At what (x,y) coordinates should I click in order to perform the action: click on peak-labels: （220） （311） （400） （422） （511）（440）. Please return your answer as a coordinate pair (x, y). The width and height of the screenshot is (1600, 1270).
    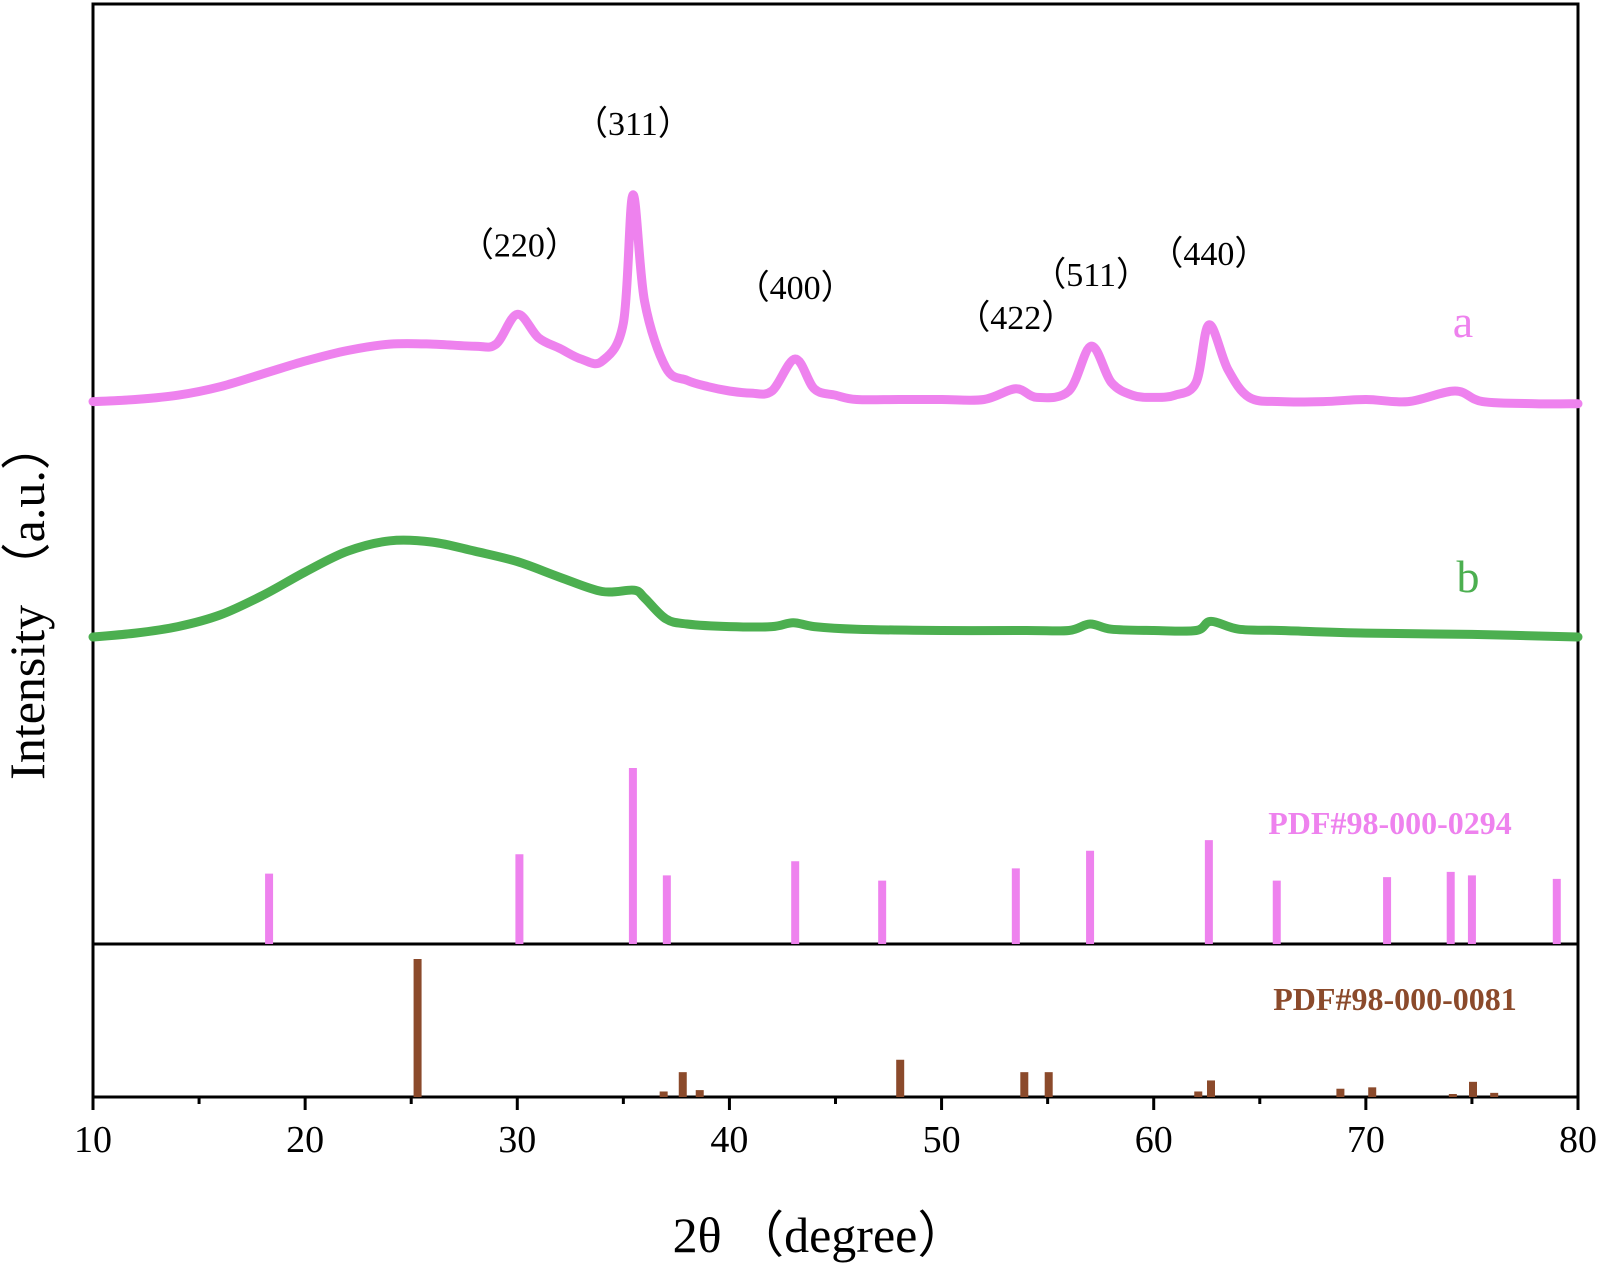
    Looking at the image, I should click on (864, 221).